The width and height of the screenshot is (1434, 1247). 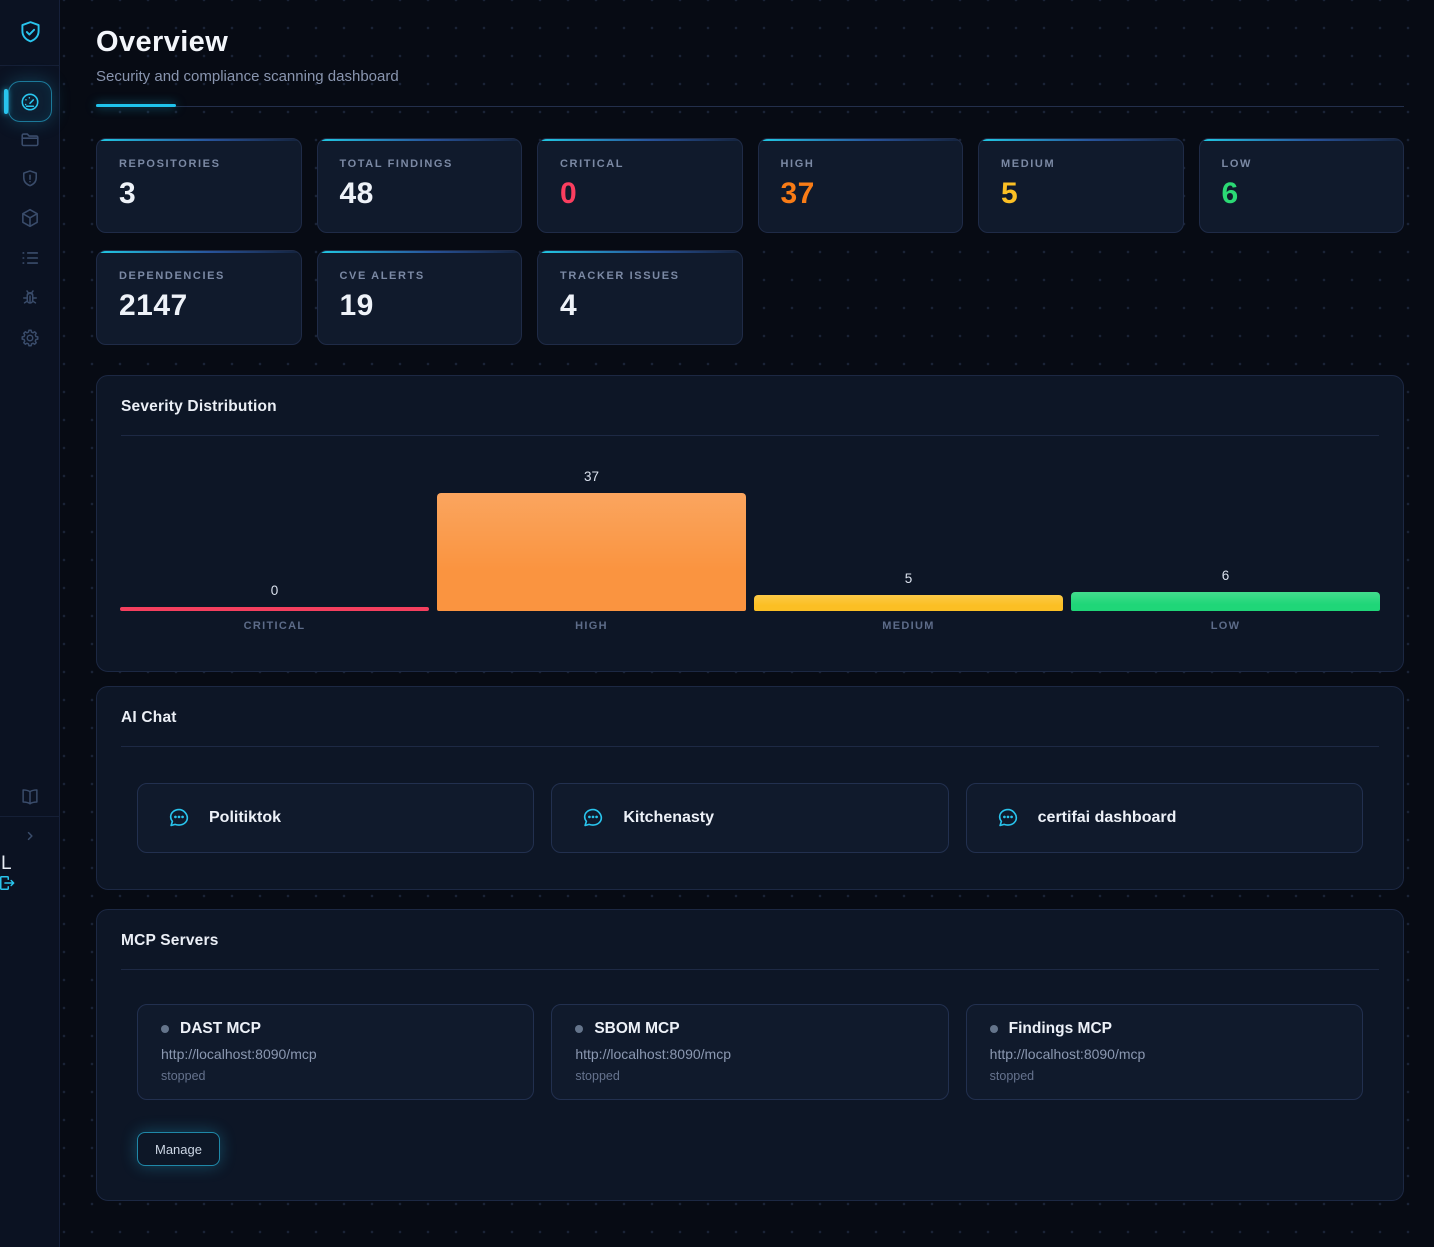 What do you see at coordinates (1301, 185) in the screenshot?
I see `stat-card-low: LOW 6` at bounding box center [1301, 185].